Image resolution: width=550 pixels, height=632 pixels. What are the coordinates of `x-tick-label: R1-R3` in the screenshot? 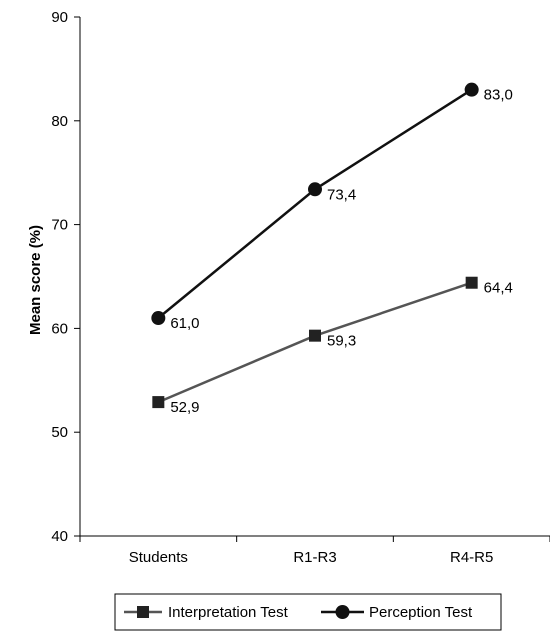 It's located at (314, 557).